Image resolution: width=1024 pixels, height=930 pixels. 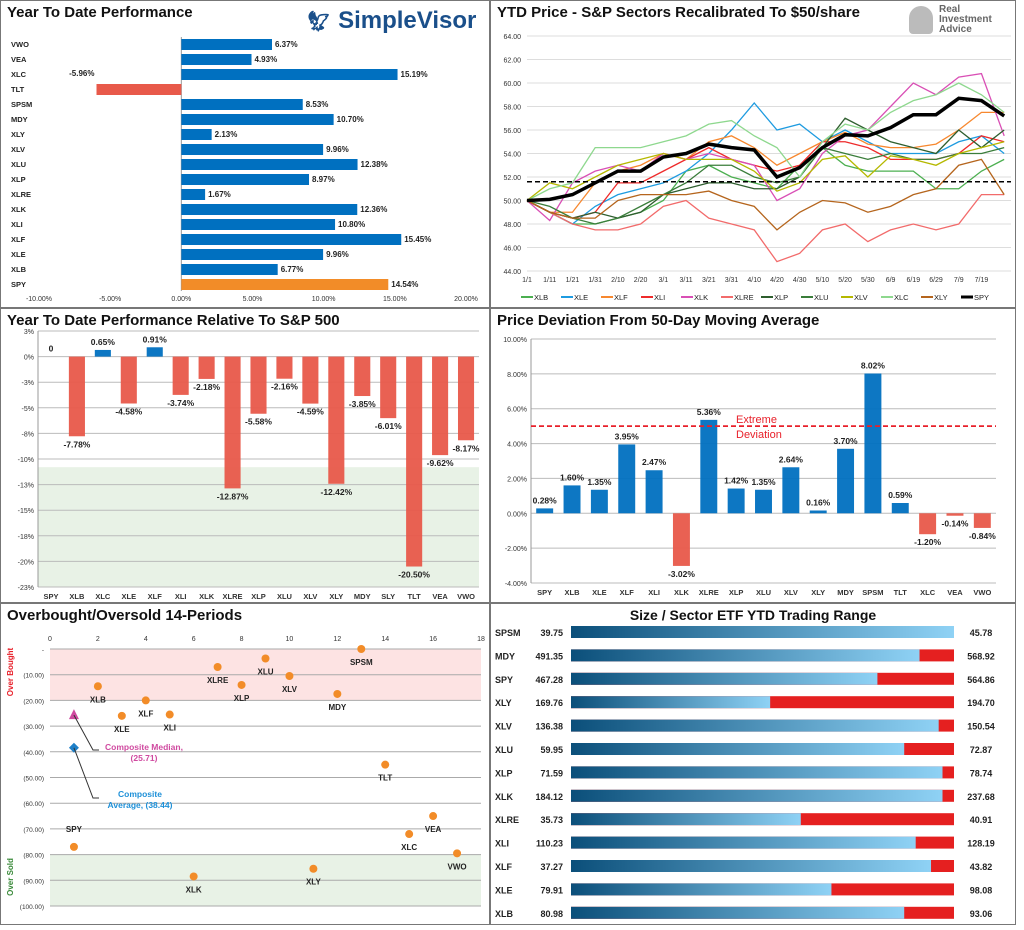 What do you see at coordinates (466, 448) in the screenshot?
I see `data-label: -8.17%` at bounding box center [466, 448].